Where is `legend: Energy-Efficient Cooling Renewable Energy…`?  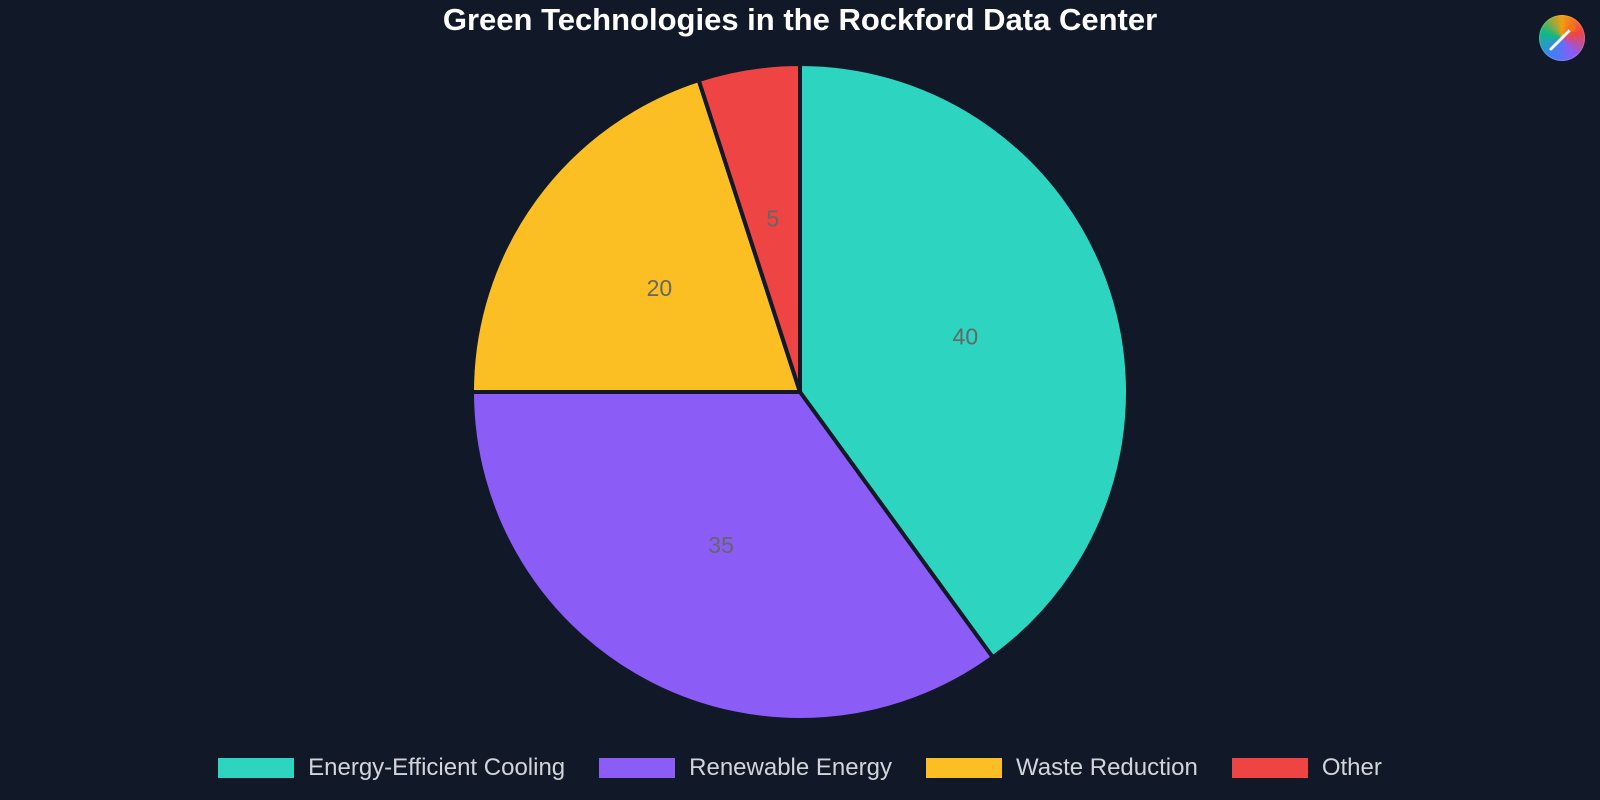
legend: Energy-Efficient Cooling Renewable Energy… is located at coordinates (800, 768).